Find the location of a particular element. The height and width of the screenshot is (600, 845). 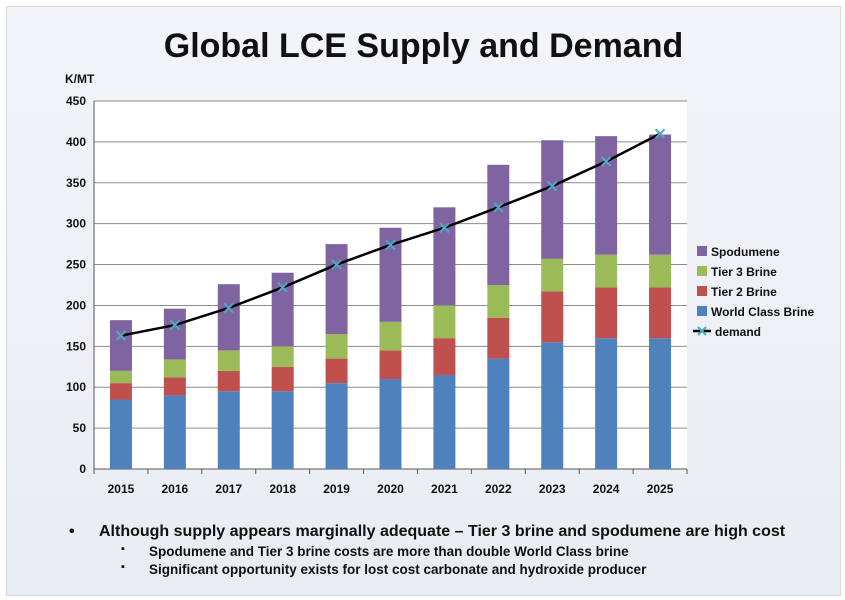

legend-label: World Class Brine is located at coordinates (762, 312).